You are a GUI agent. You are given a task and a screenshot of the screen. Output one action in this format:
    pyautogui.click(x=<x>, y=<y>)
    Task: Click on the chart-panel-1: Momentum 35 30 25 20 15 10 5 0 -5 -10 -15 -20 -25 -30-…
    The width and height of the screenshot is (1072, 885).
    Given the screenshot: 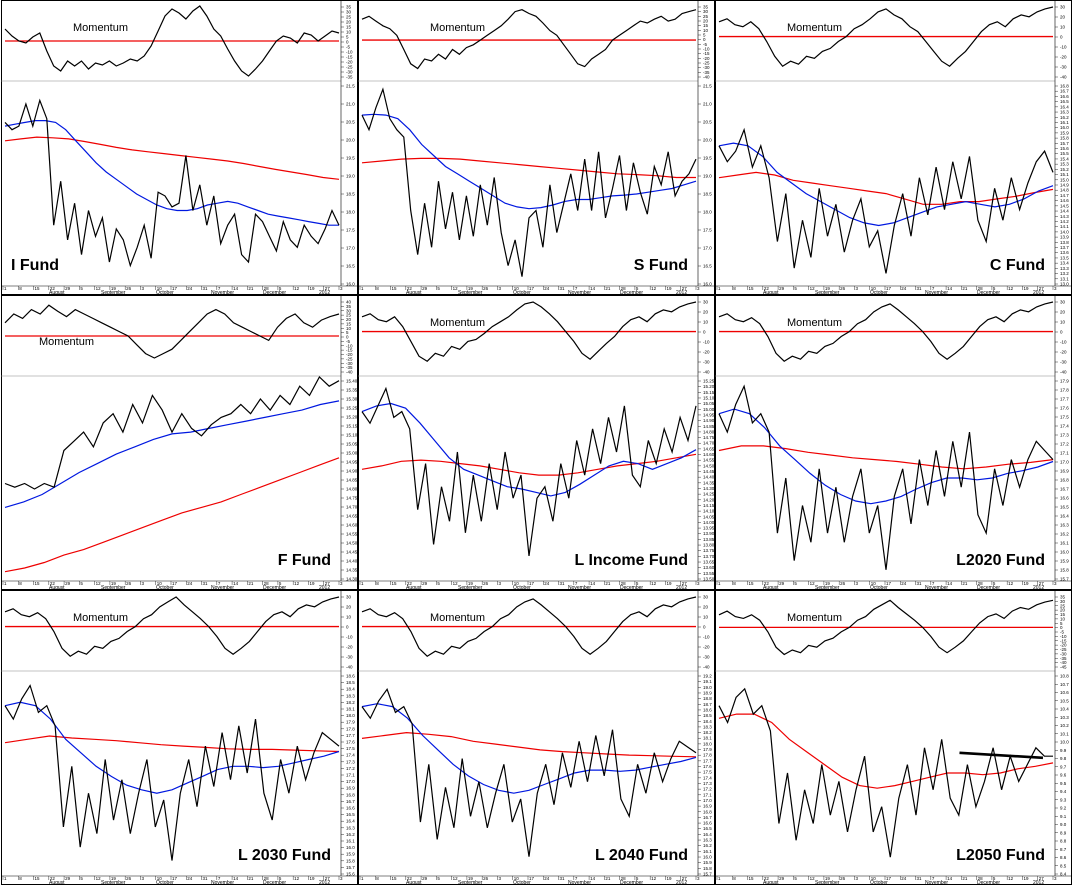 What is the action you would take?
    pyautogui.click(x=536, y=147)
    